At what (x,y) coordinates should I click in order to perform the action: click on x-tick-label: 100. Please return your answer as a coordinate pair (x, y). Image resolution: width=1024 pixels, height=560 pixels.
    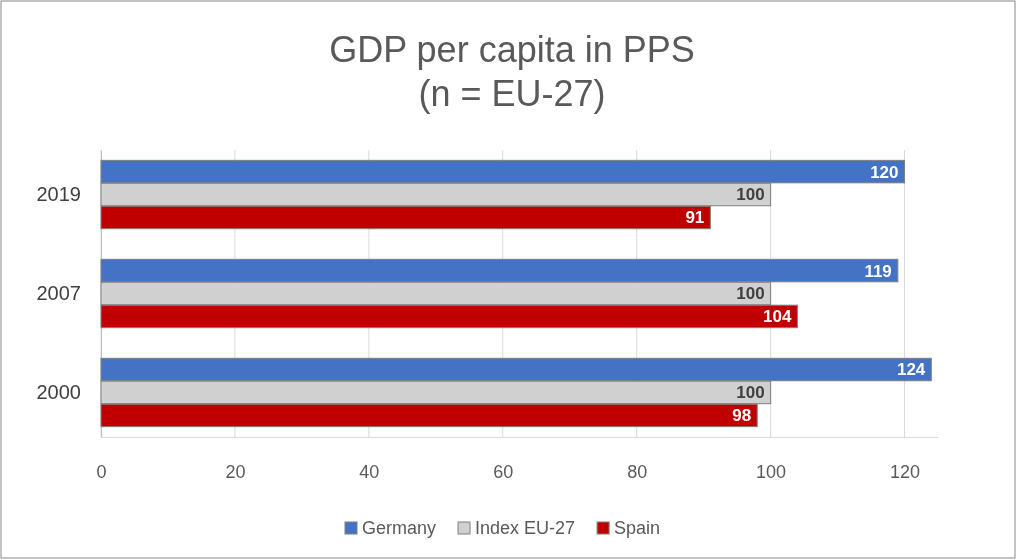
    Looking at the image, I should click on (771, 471).